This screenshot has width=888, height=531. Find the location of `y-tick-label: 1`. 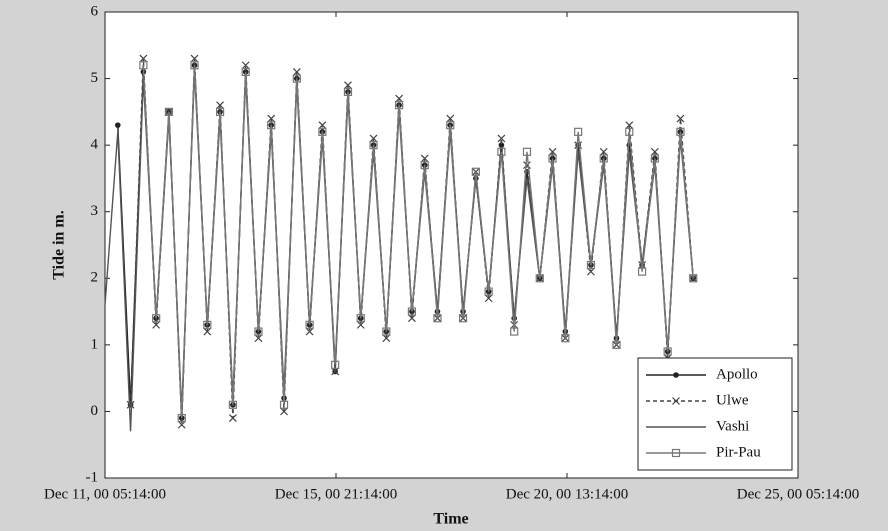

y-tick-label: 1 is located at coordinates (95, 344).